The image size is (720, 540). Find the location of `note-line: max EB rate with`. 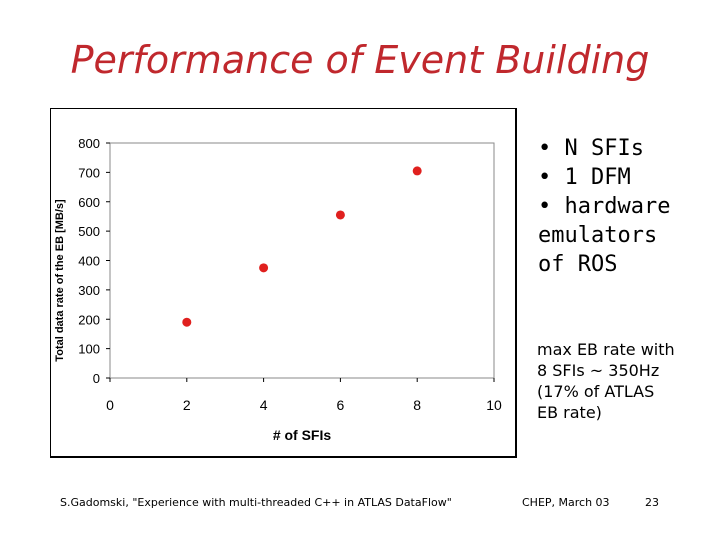

note-line: max EB rate with is located at coordinates (606, 349).